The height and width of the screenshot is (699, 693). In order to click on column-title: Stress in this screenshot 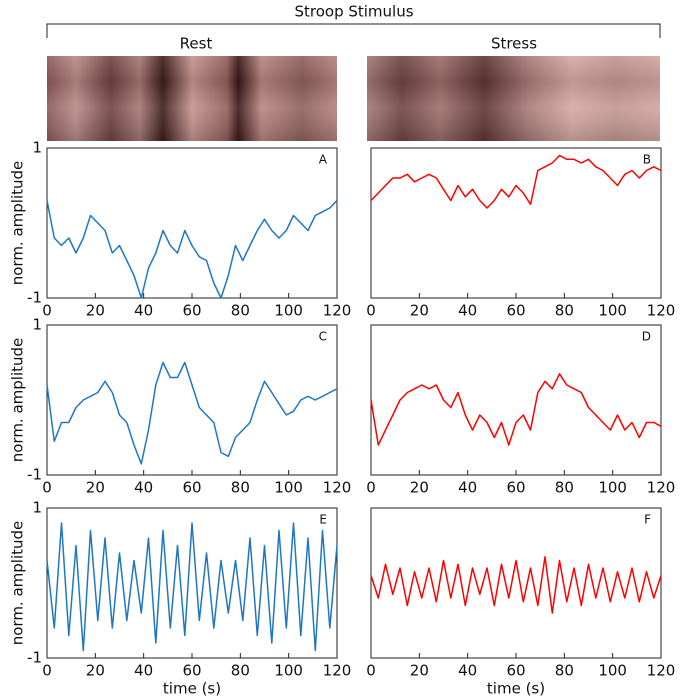, I will do `click(514, 44)`.